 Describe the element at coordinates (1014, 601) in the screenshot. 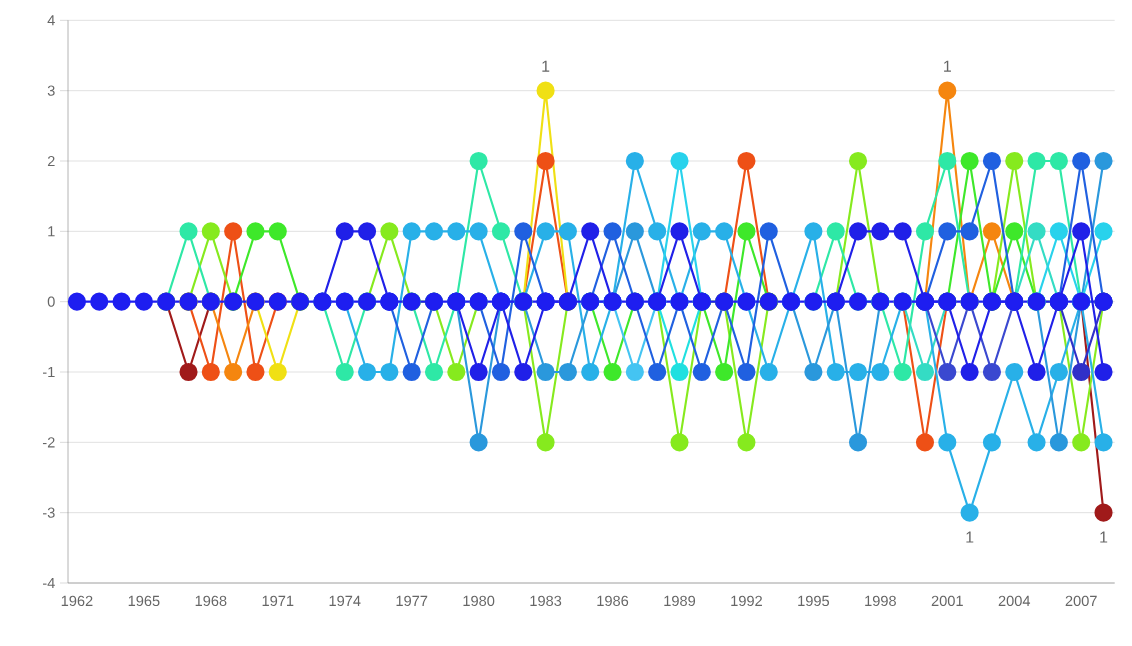

I see `x-tick-label: 2004` at that location.